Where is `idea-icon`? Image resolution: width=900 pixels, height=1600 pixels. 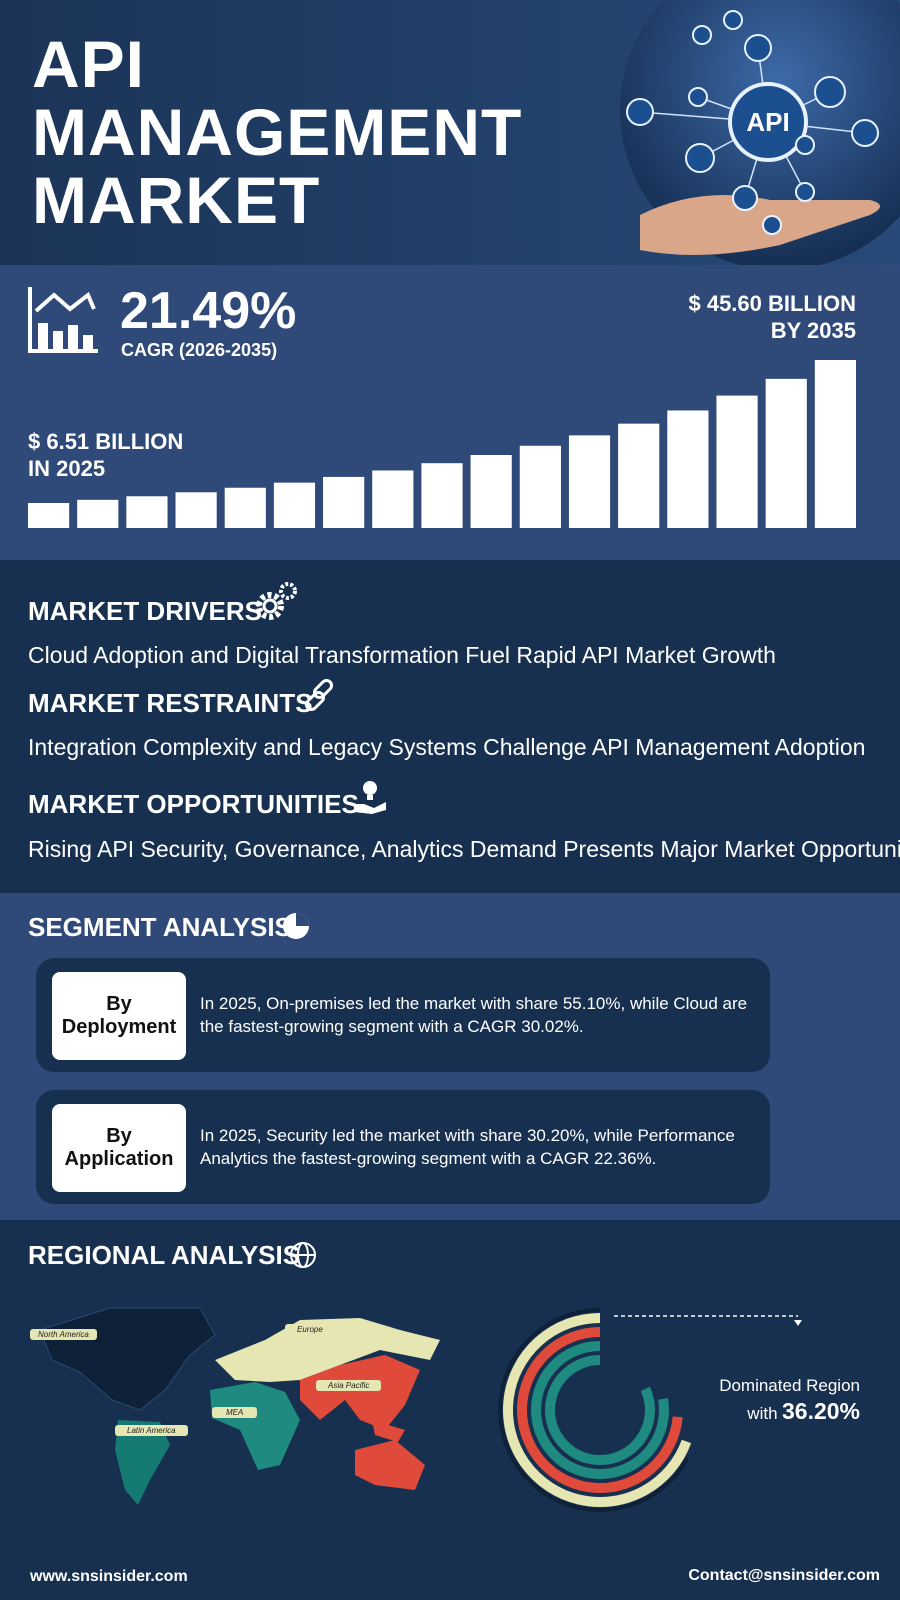 idea-icon is located at coordinates (370, 797).